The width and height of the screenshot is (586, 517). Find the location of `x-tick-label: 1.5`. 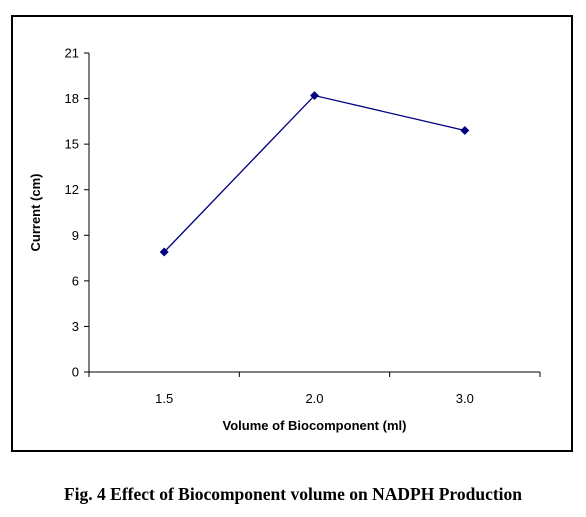

x-tick-label: 1.5 is located at coordinates (164, 398).